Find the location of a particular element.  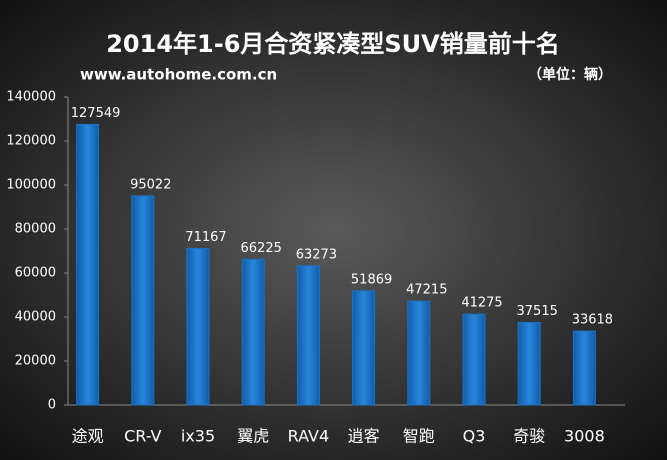

chart-title: 2014年1-6月合资紧凑型SUV销量前十名 is located at coordinates (333, 44).